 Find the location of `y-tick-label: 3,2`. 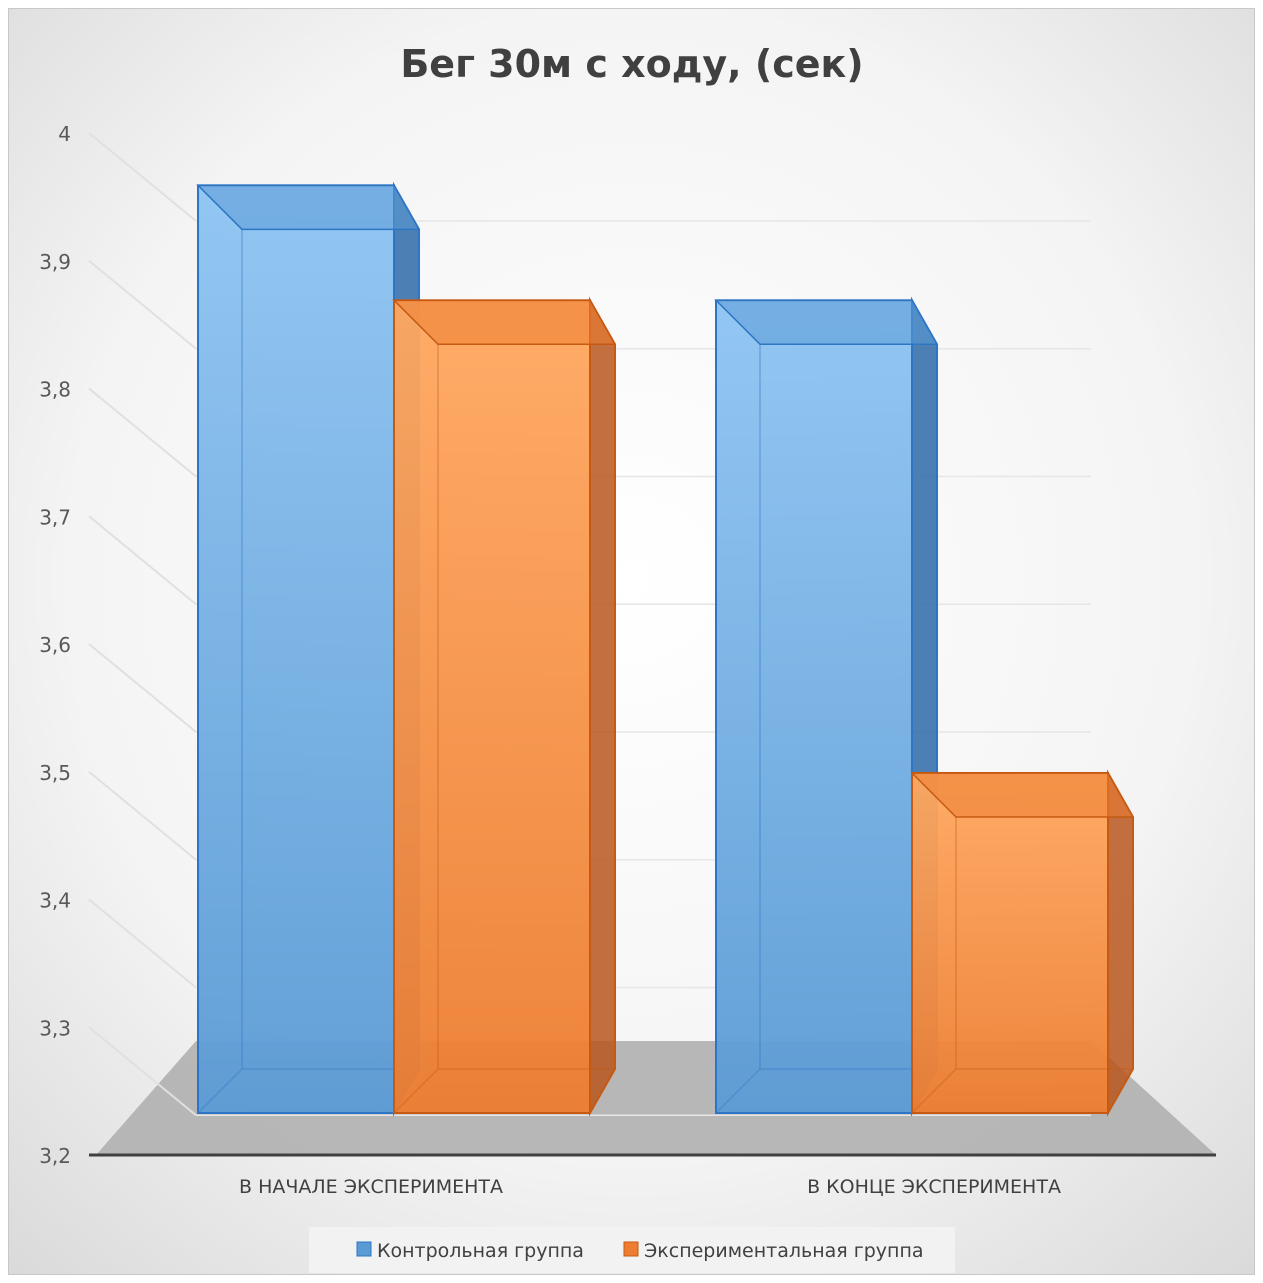

y-tick-label: 3,2 is located at coordinates (55, 1156).